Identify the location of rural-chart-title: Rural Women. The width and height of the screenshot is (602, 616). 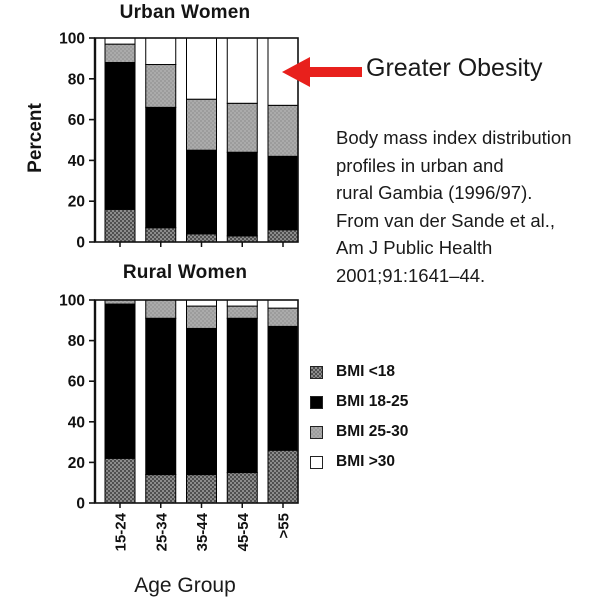
(185, 272).